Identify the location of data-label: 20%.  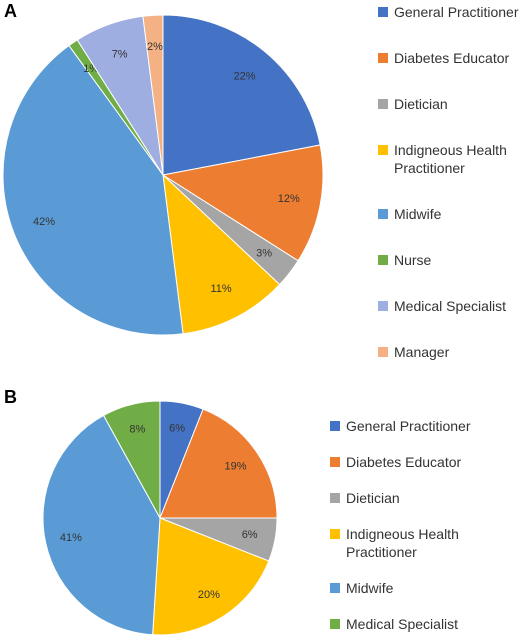
(209, 595).